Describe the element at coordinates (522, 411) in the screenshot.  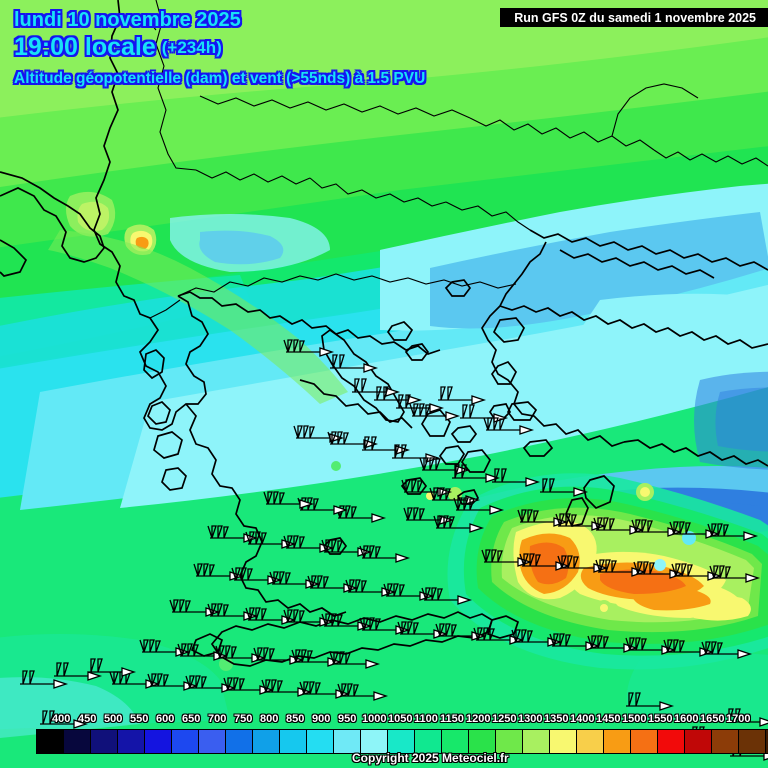
I see `island-samos` at that location.